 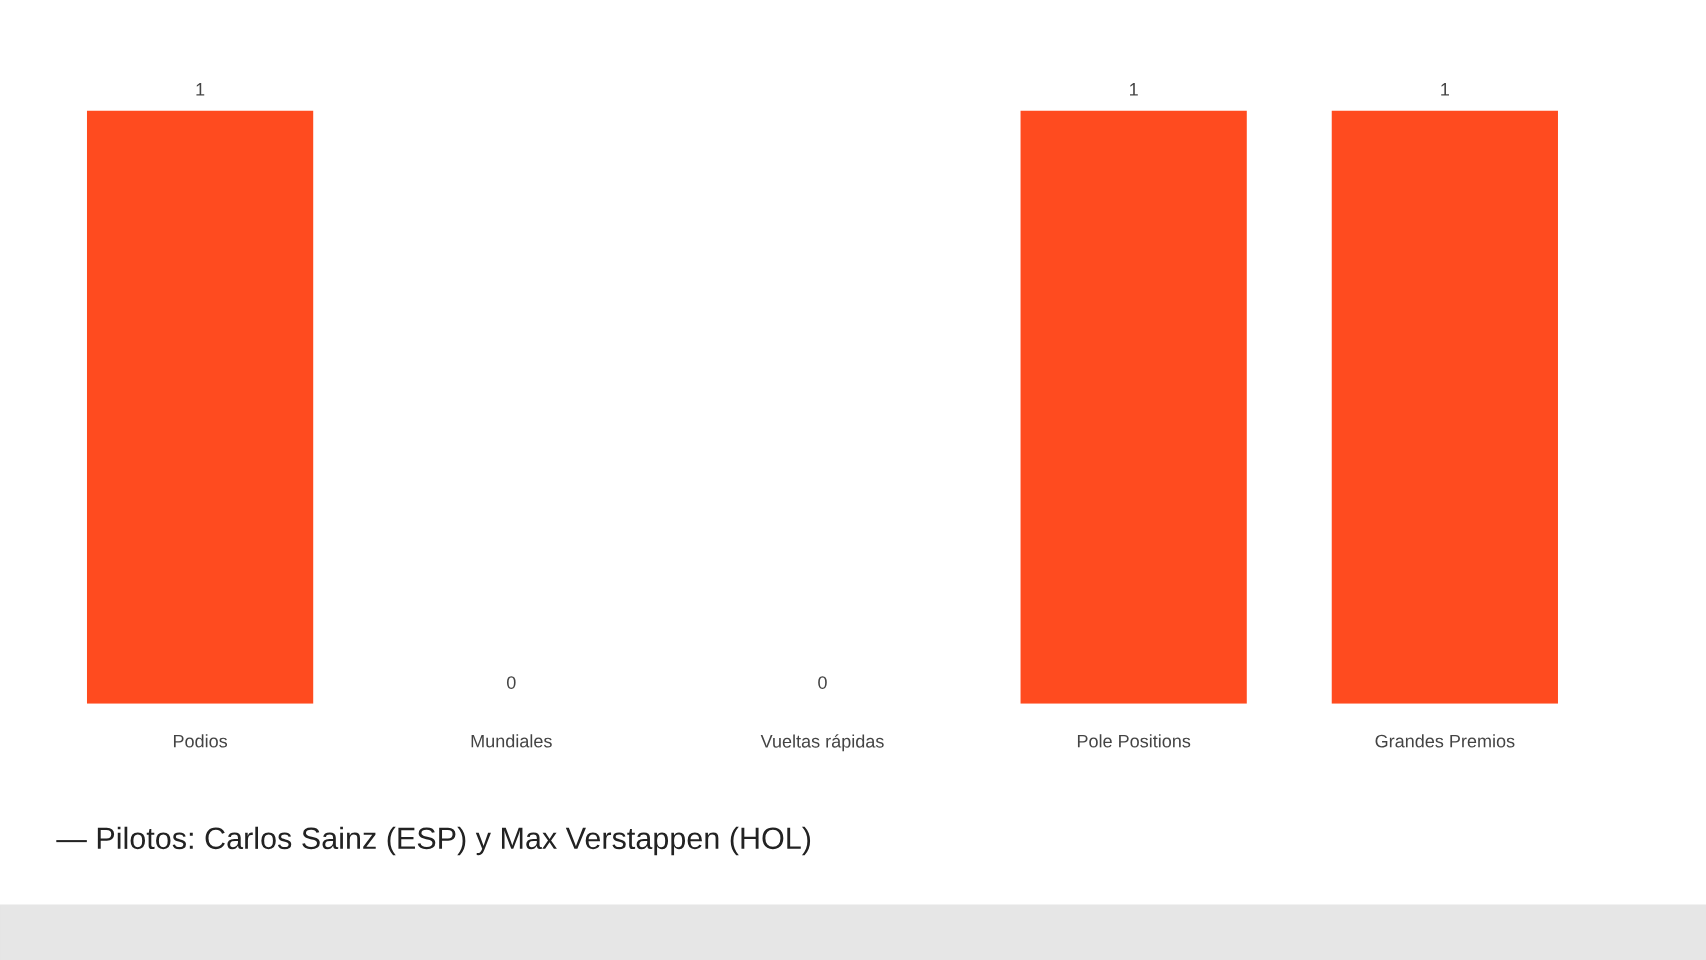 I want to click on x-tick-label: Vueltas rápidas, so click(x=822, y=743).